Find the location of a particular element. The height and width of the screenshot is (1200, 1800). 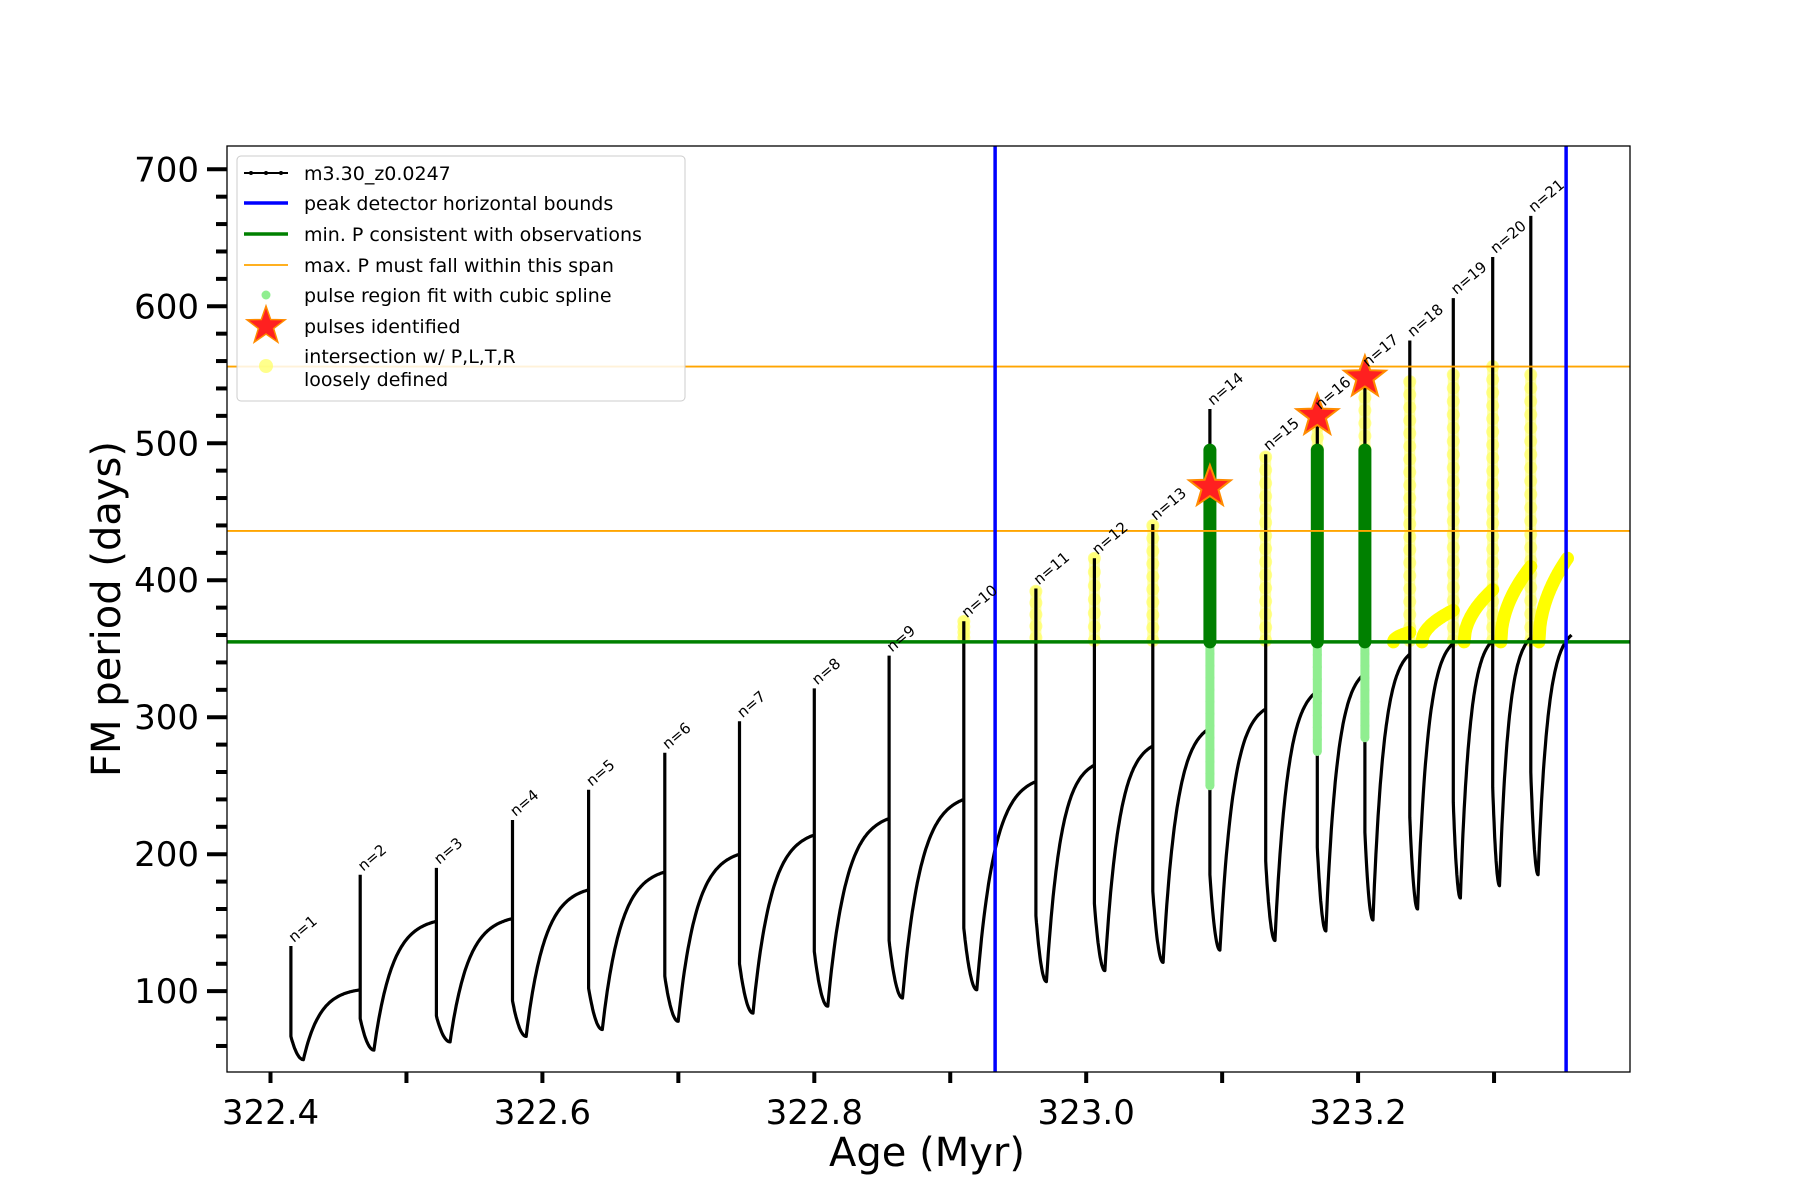

pulse-label: n=14 is located at coordinates (1225, 389).